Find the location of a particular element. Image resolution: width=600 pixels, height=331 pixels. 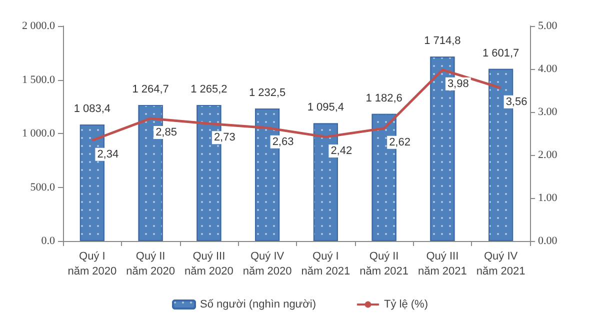

x-tick-label: Quý II năm 2021 is located at coordinates (384, 264).